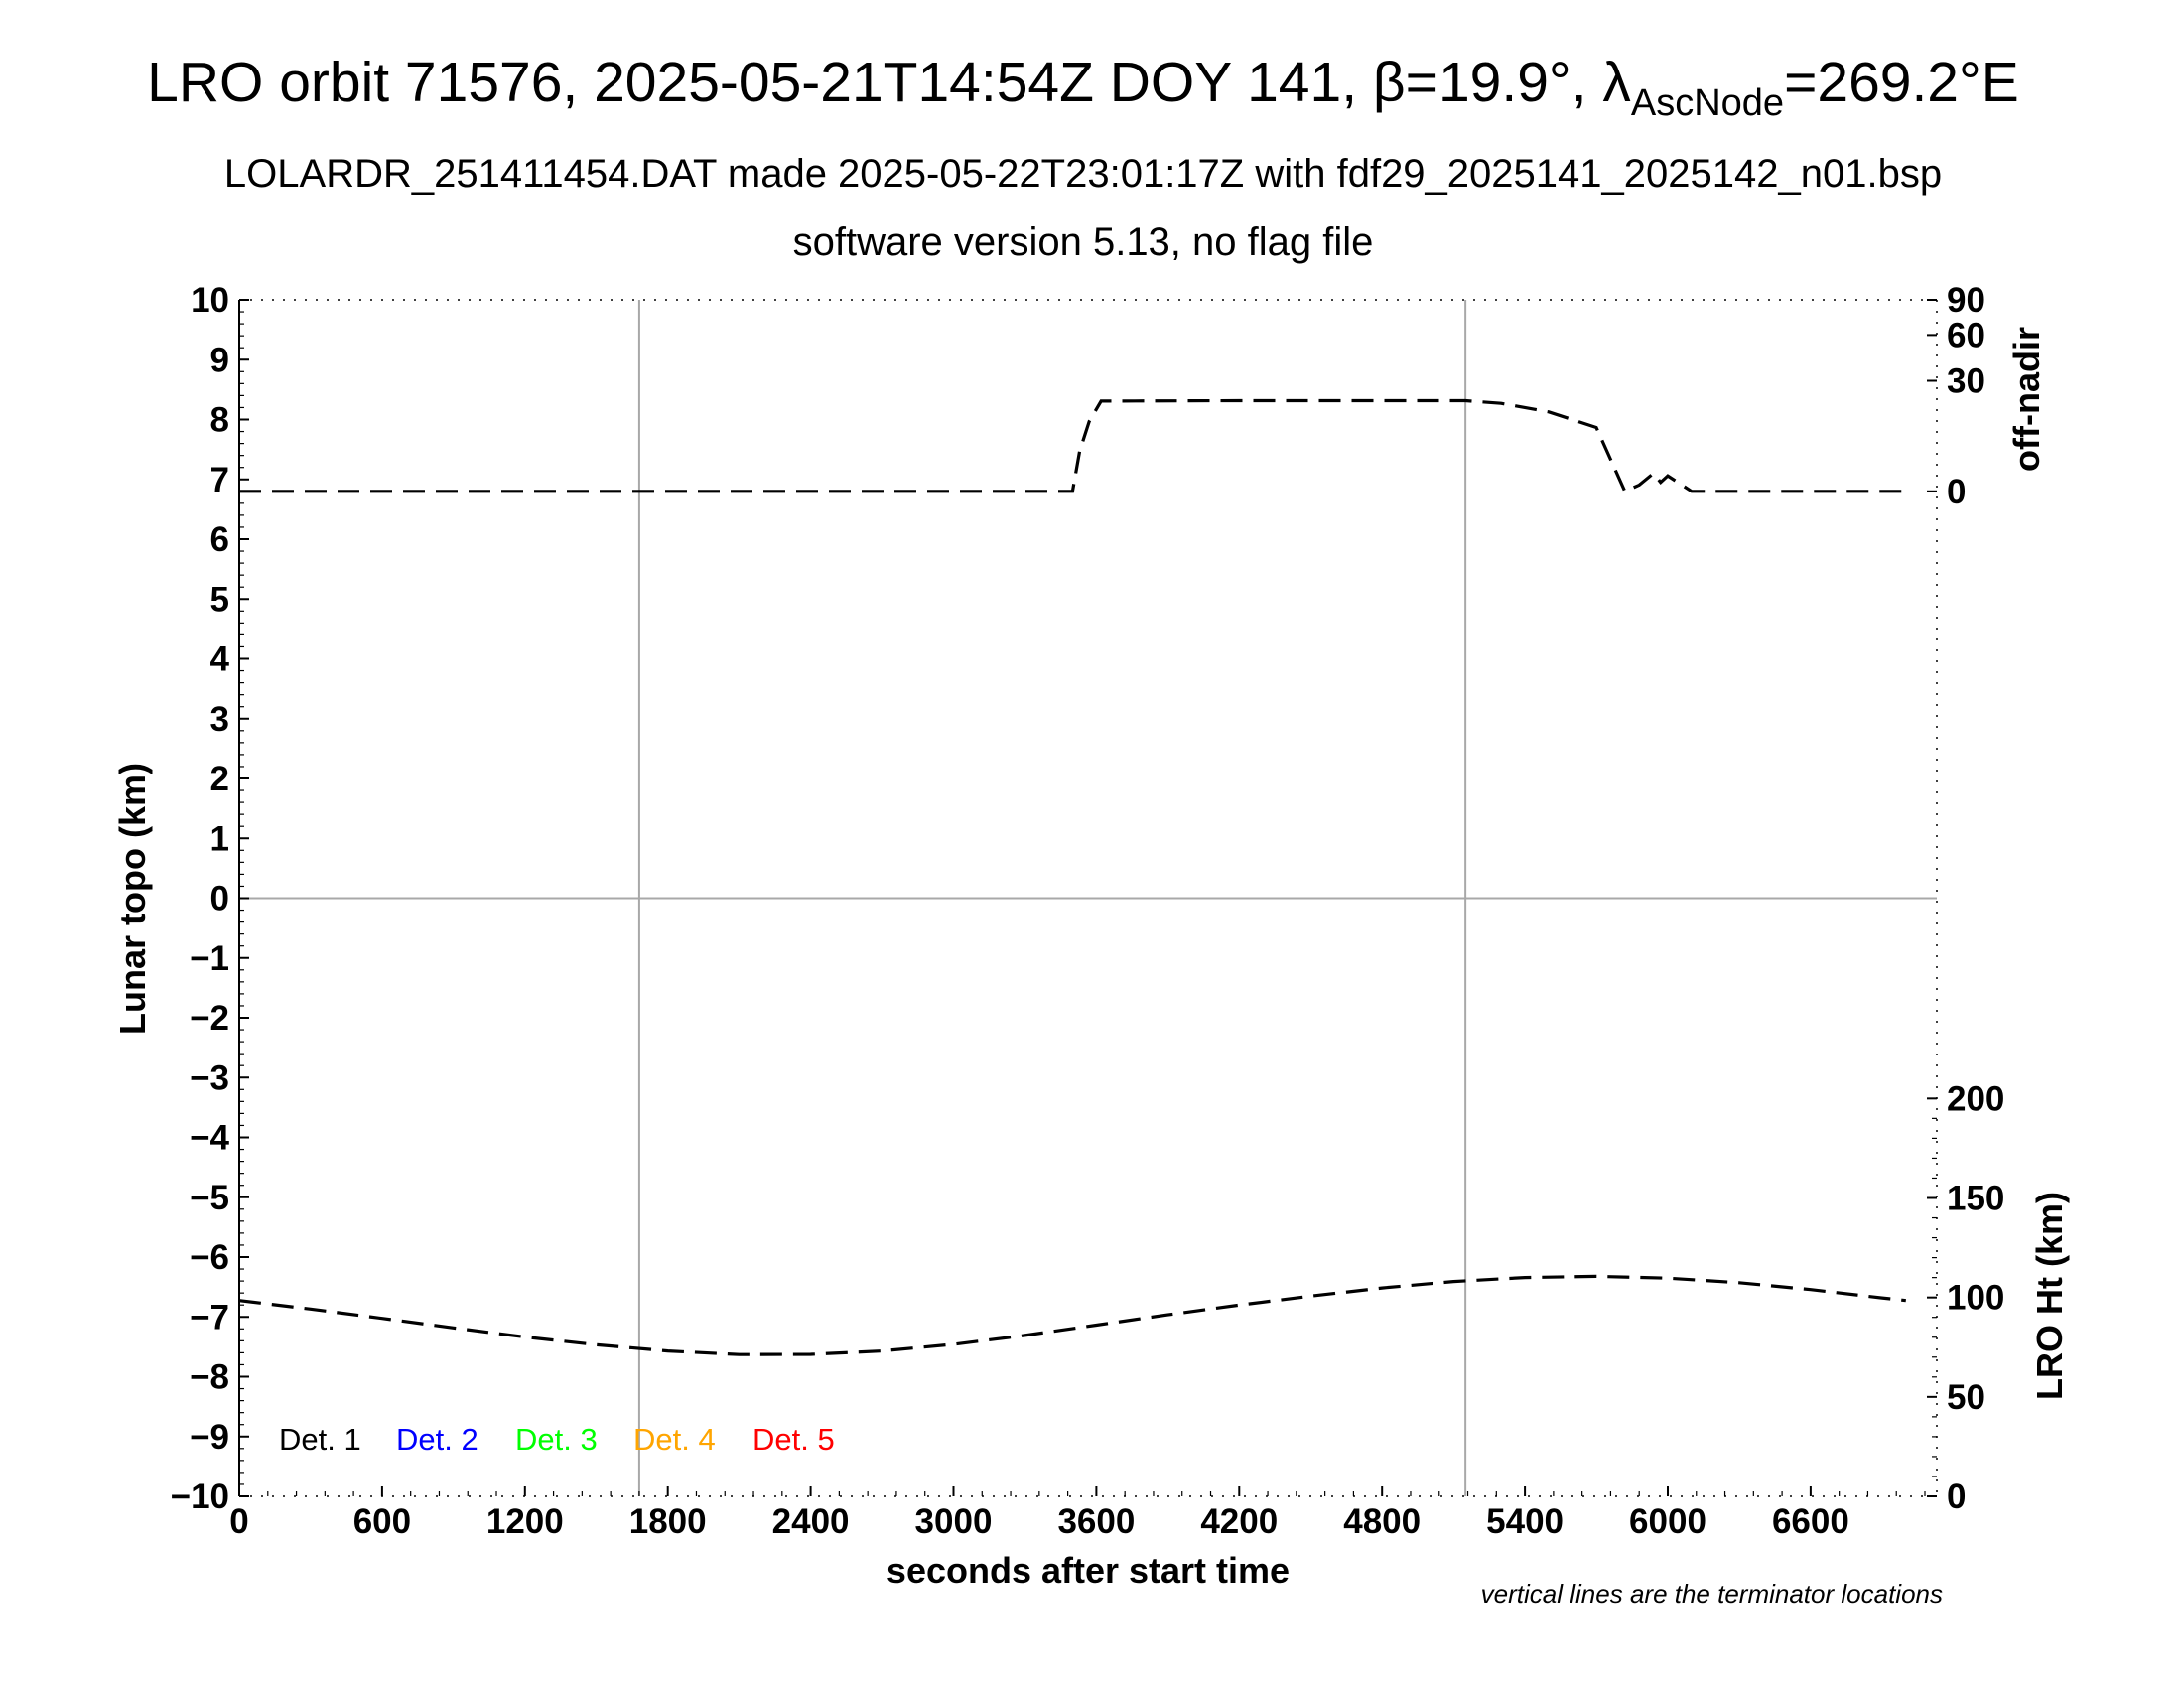  I want to click on legend-item-det-5: Det. 5, so click(793, 1439).